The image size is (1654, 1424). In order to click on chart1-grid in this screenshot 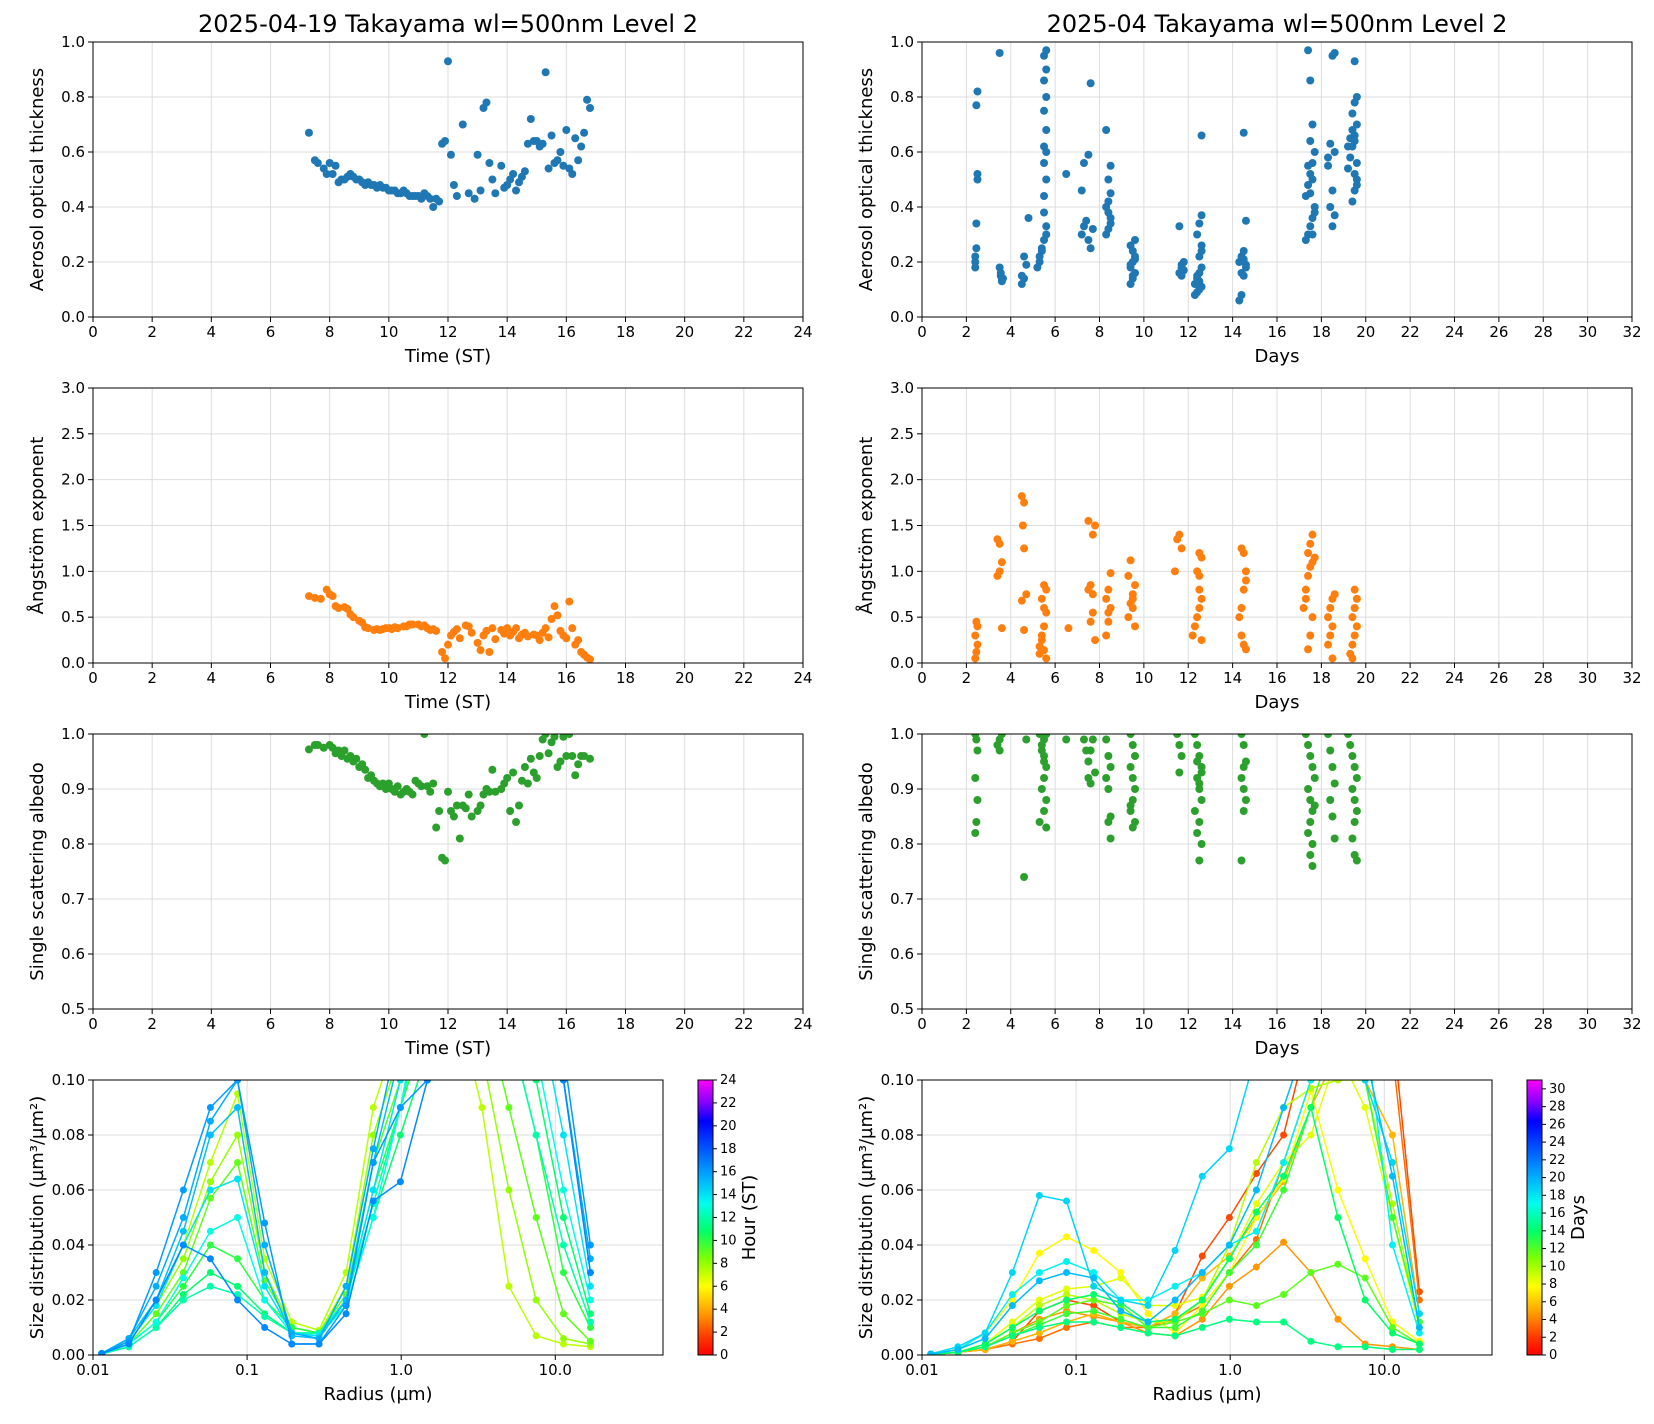, I will do `click(1277, 179)`.